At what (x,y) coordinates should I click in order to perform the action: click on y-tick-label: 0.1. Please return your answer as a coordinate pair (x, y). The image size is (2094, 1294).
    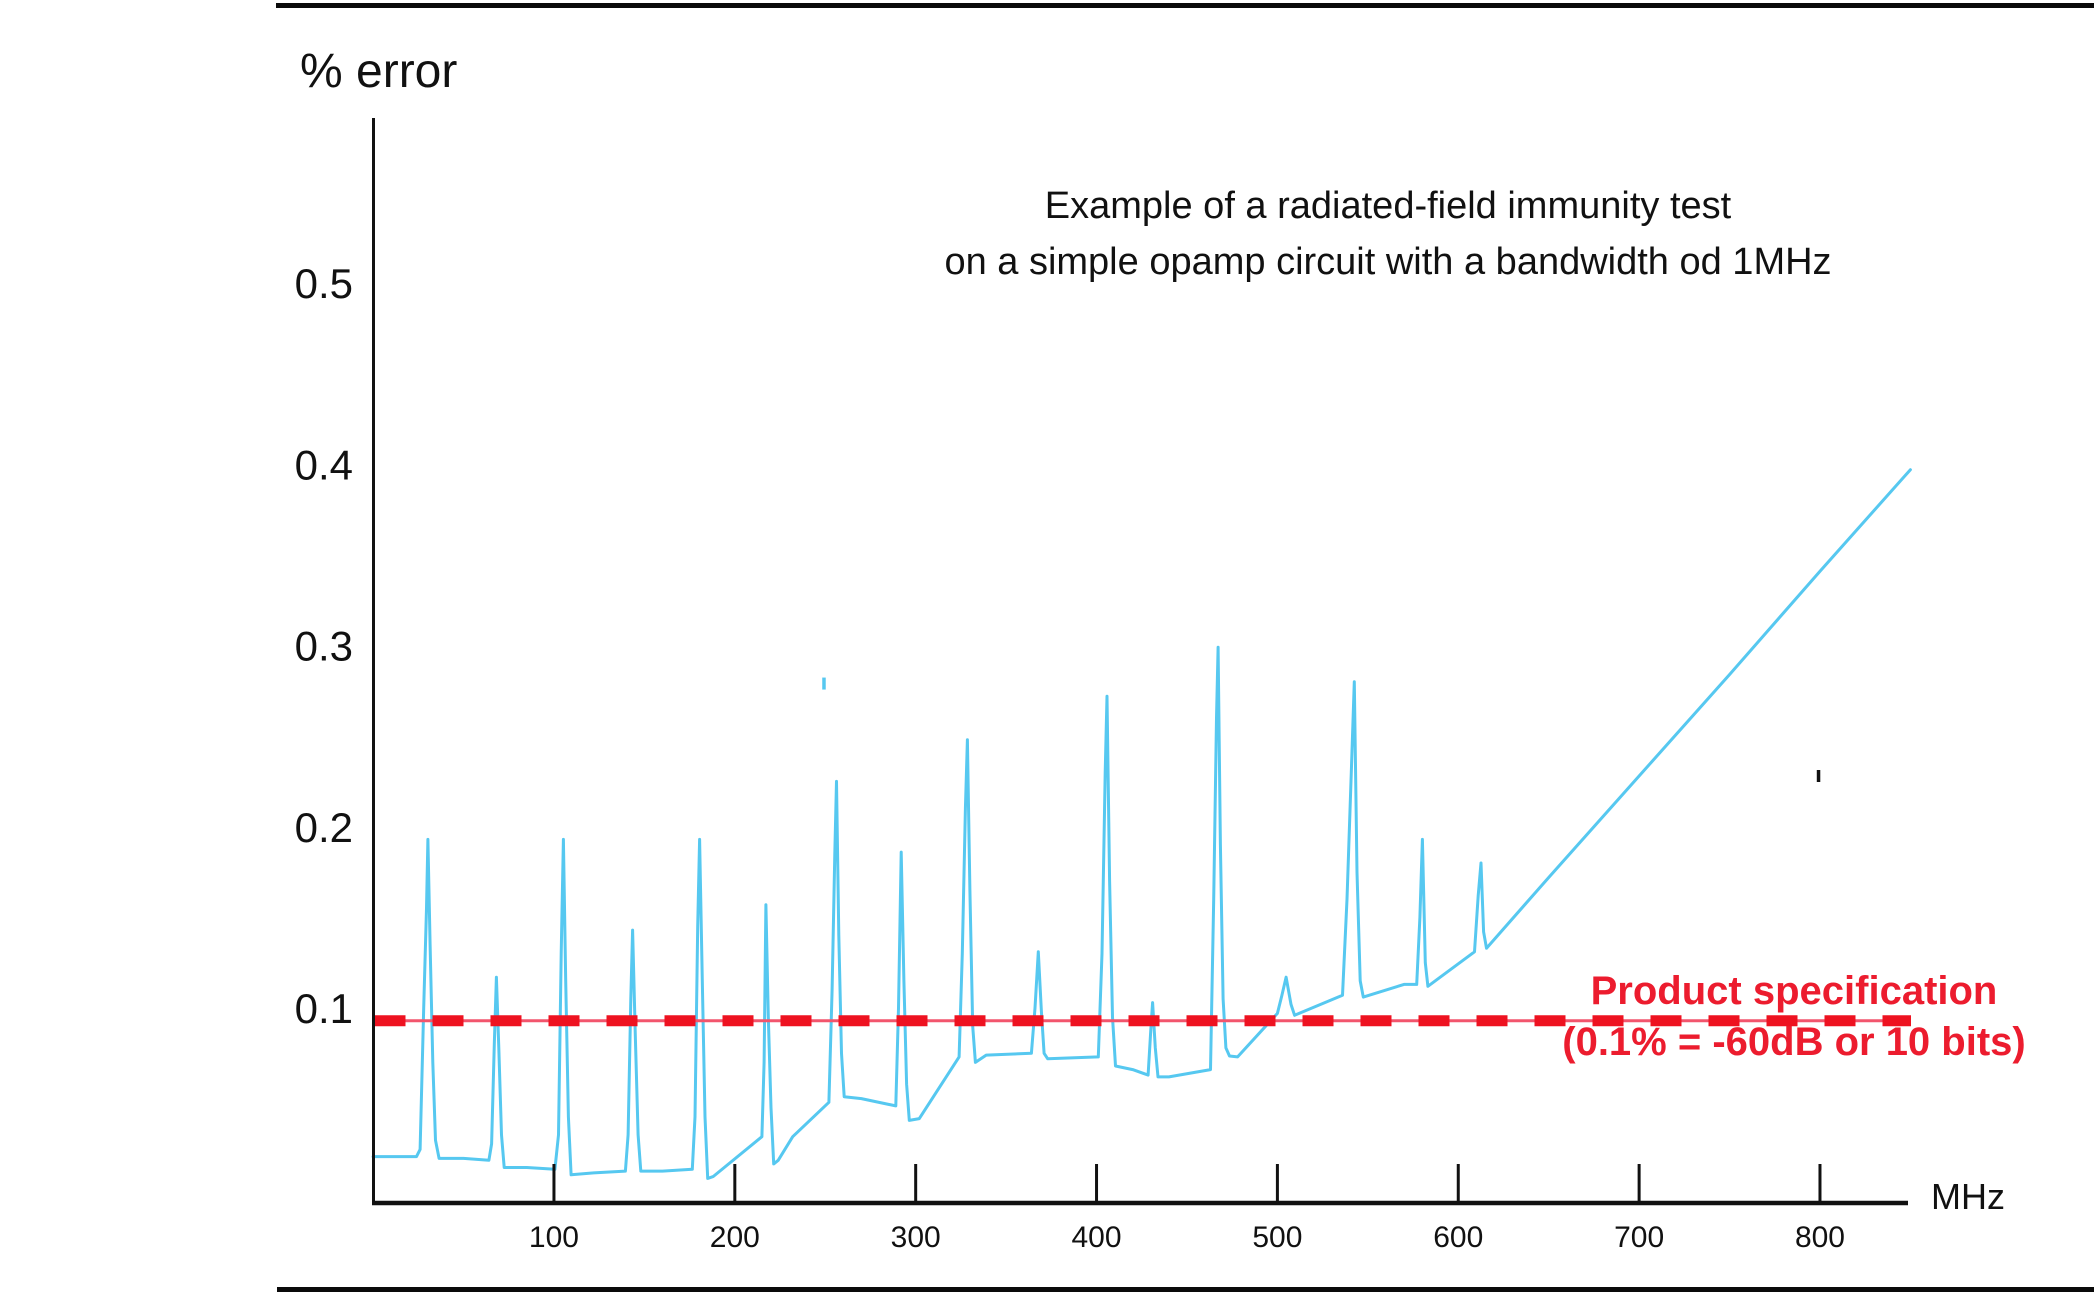
    Looking at the image, I should click on (324, 1008).